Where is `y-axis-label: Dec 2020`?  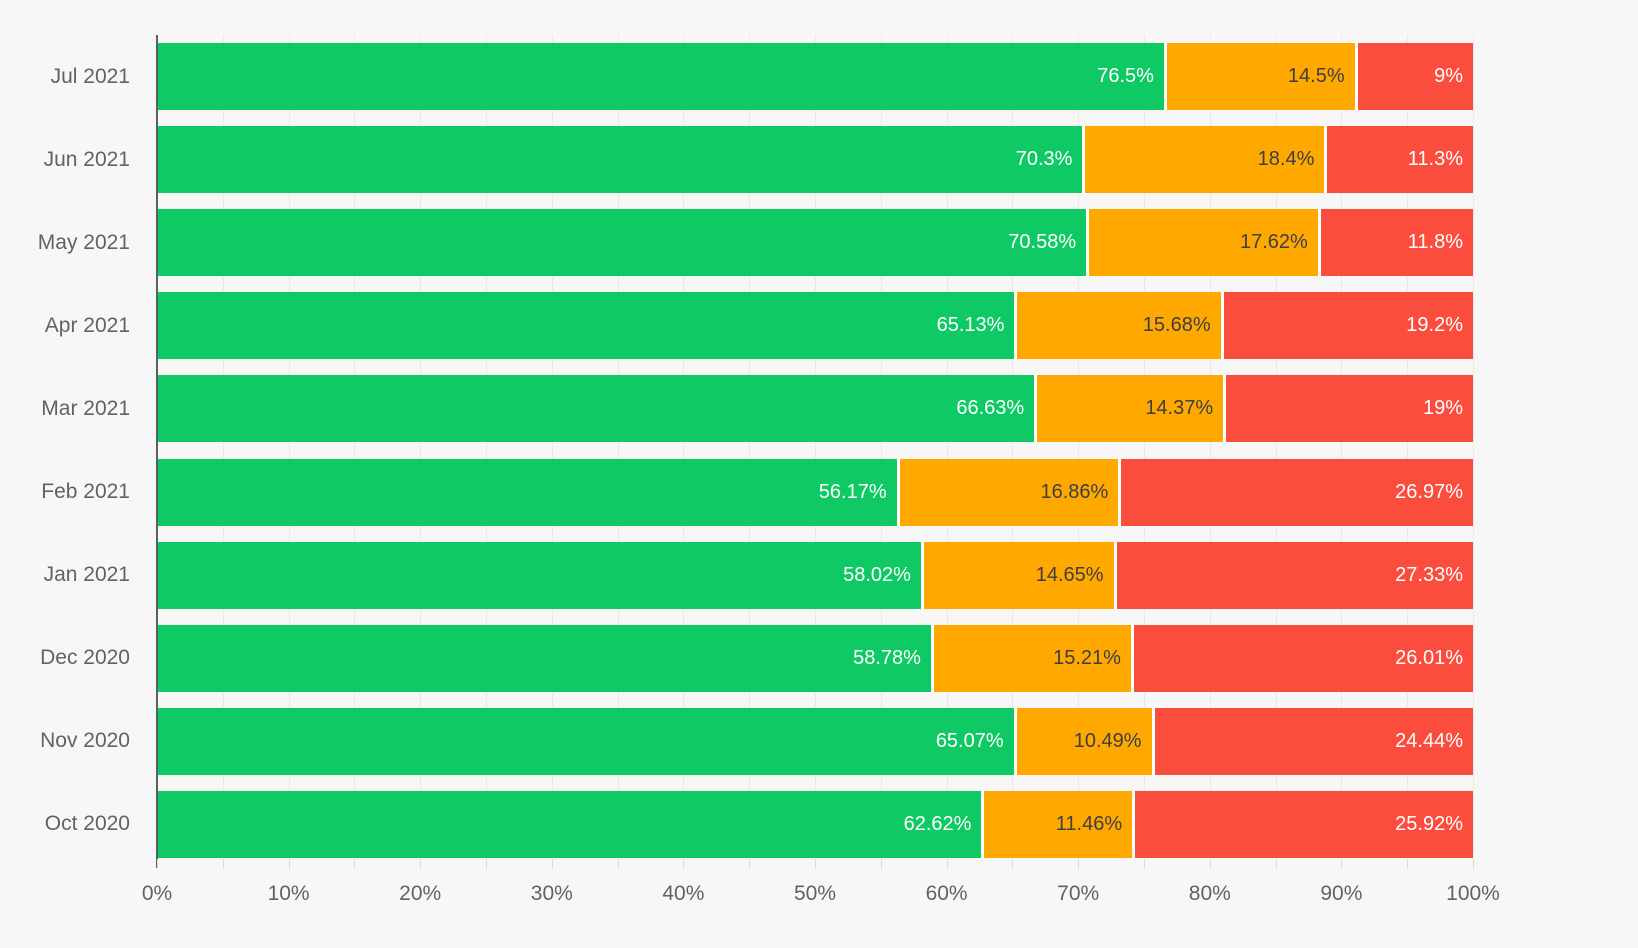 y-axis-label: Dec 2020 is located at coordinates (85, 658).